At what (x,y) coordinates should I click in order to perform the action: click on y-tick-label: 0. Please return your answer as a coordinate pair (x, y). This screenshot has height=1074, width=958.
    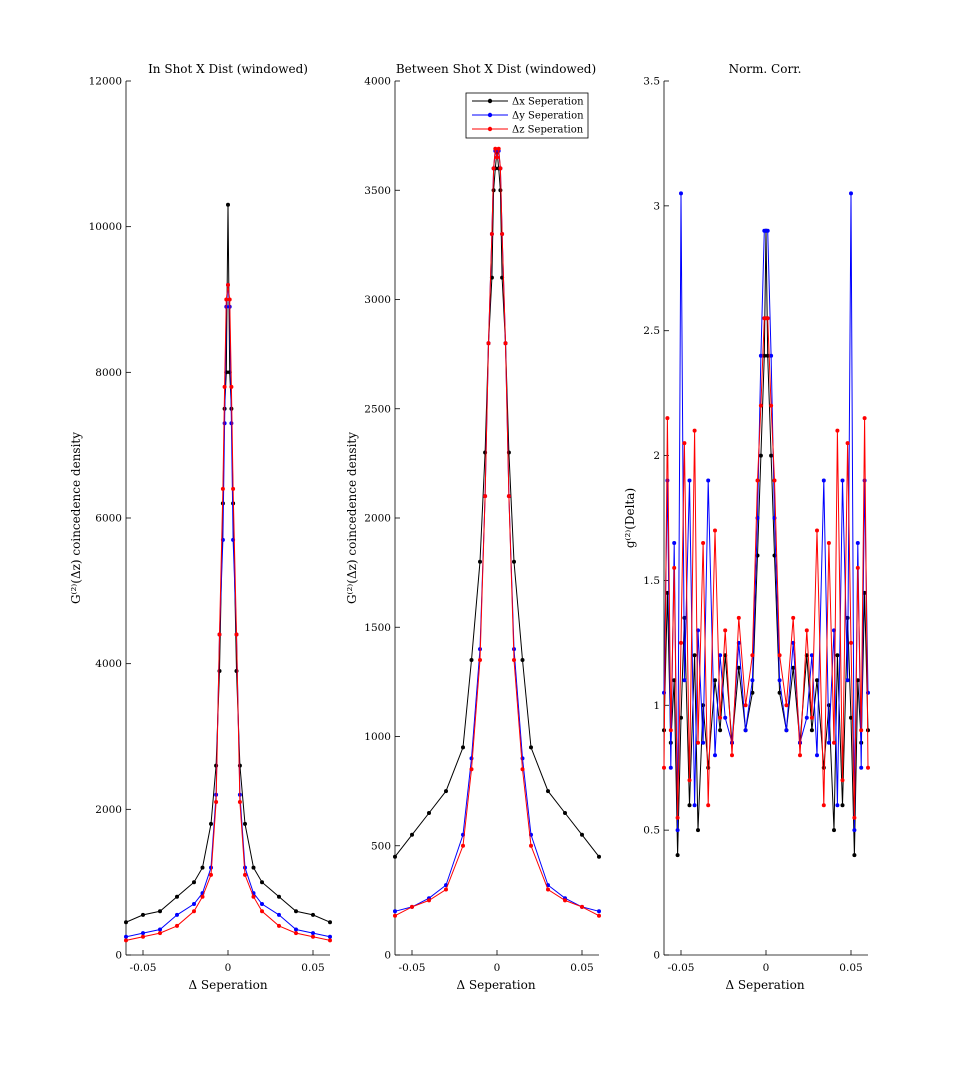
    Looking at the image, I should click on (387, 956).